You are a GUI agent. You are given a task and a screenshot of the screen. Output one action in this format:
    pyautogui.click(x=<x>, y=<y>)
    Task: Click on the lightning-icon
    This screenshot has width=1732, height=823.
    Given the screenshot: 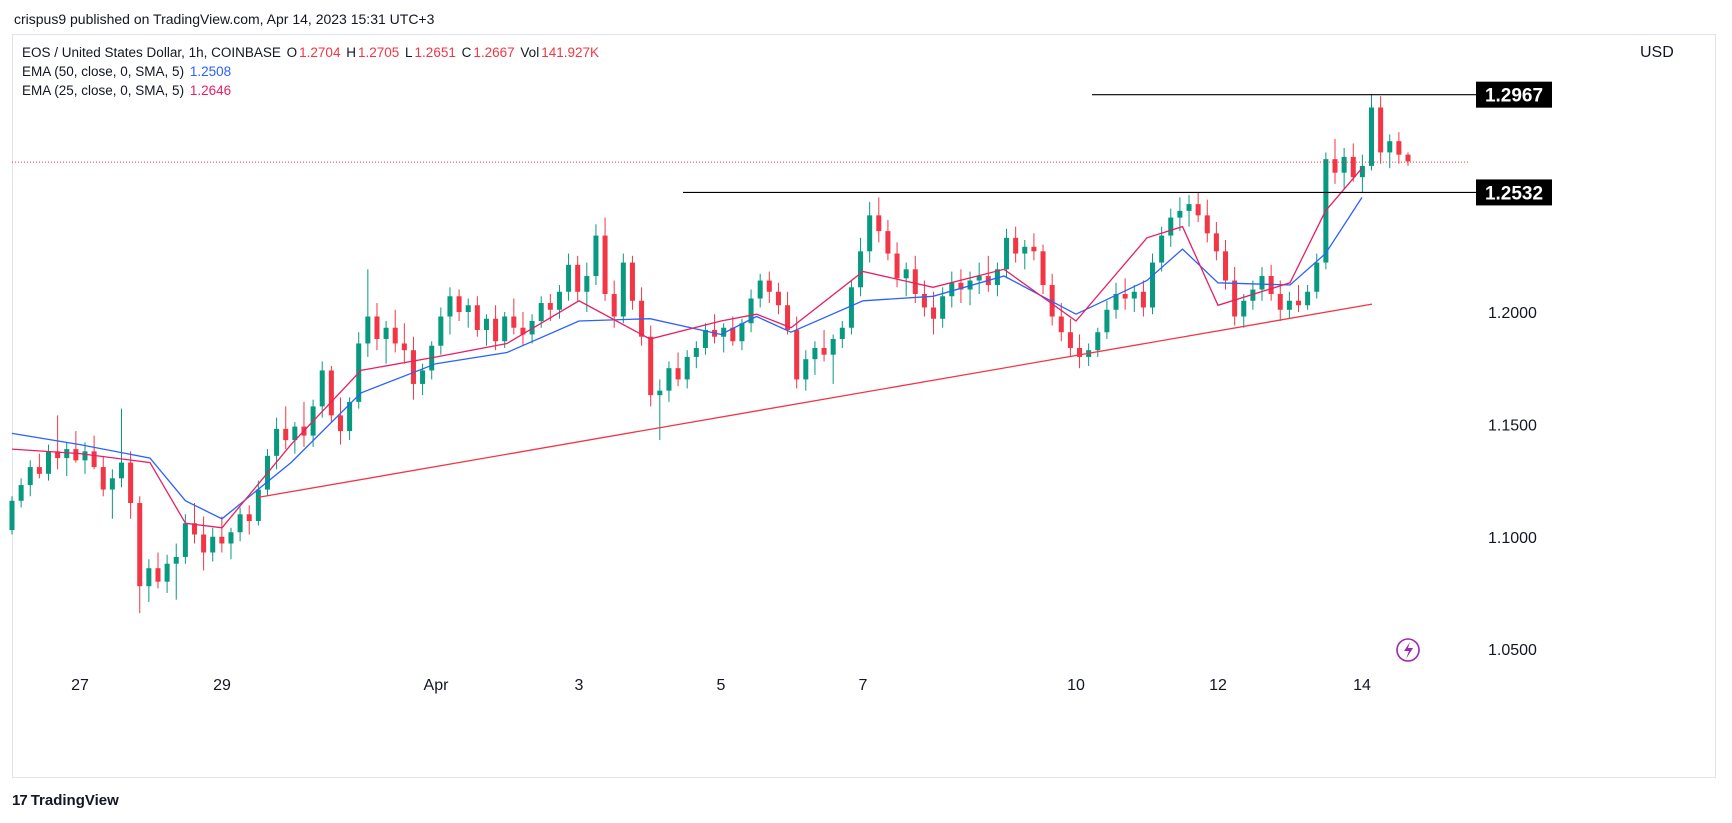 What is the action you would take?
    pyautogui.click(x=1408, y=650)
    